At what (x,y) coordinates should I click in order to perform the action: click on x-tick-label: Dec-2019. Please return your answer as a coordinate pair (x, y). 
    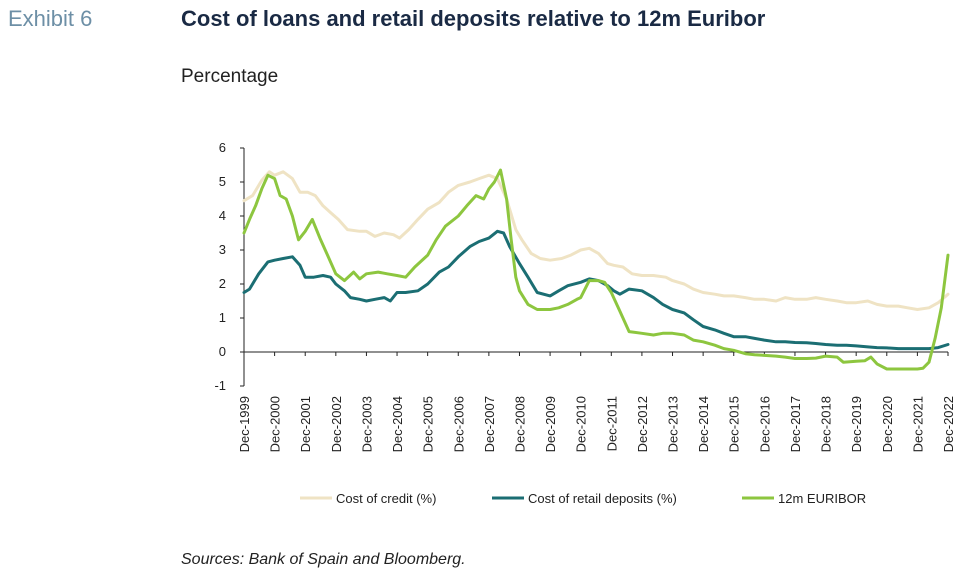
    Looking at the image, I should click on (856, 424).